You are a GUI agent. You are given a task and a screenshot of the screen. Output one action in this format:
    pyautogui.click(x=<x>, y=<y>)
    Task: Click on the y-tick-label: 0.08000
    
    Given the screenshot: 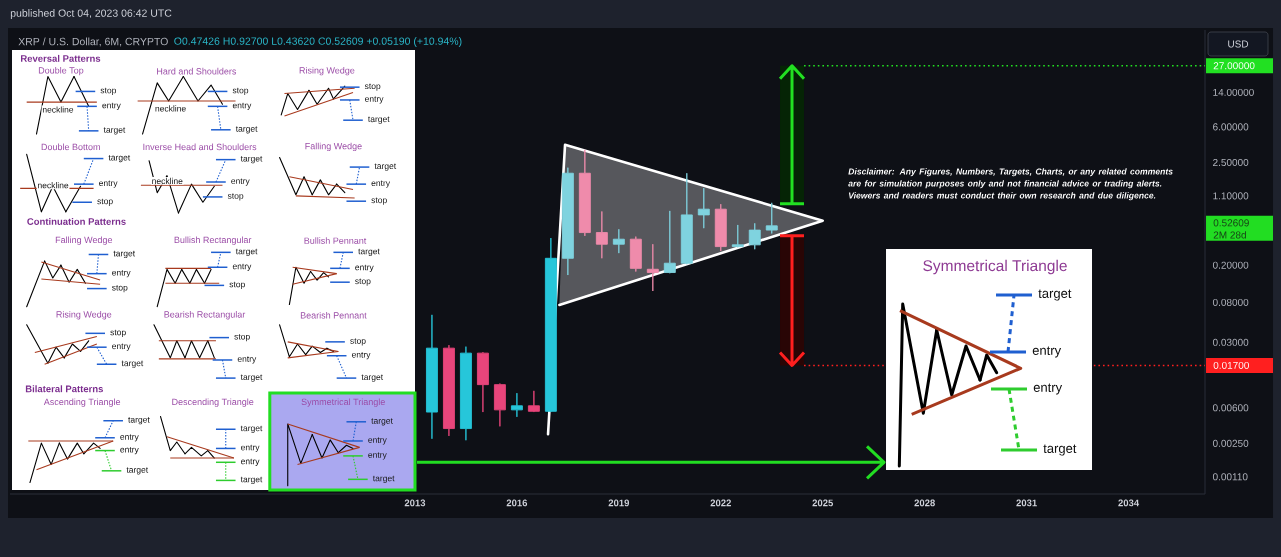 What is the action you would take?
    pyautogui.click(x=1230, y=302)
    